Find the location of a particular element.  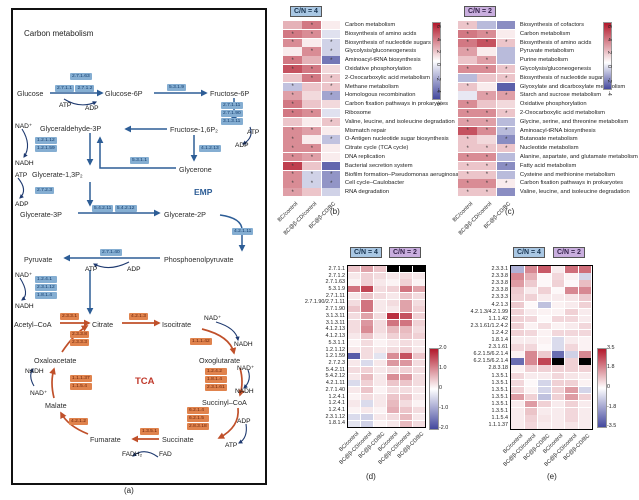

row-label: 2.7.1.90/2.7.1.11 is located at coordinates (324, 302).